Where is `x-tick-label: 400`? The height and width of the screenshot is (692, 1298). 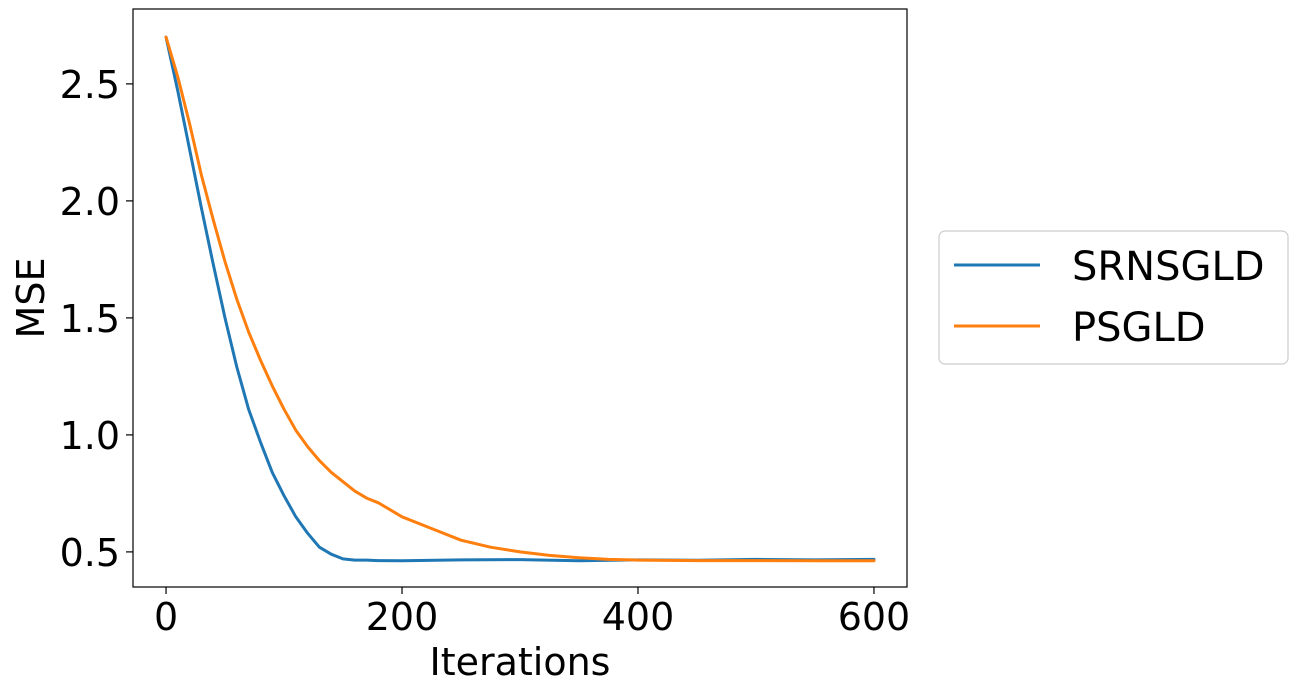
x-tick-label: 400 is located at coordinates (638, 617).